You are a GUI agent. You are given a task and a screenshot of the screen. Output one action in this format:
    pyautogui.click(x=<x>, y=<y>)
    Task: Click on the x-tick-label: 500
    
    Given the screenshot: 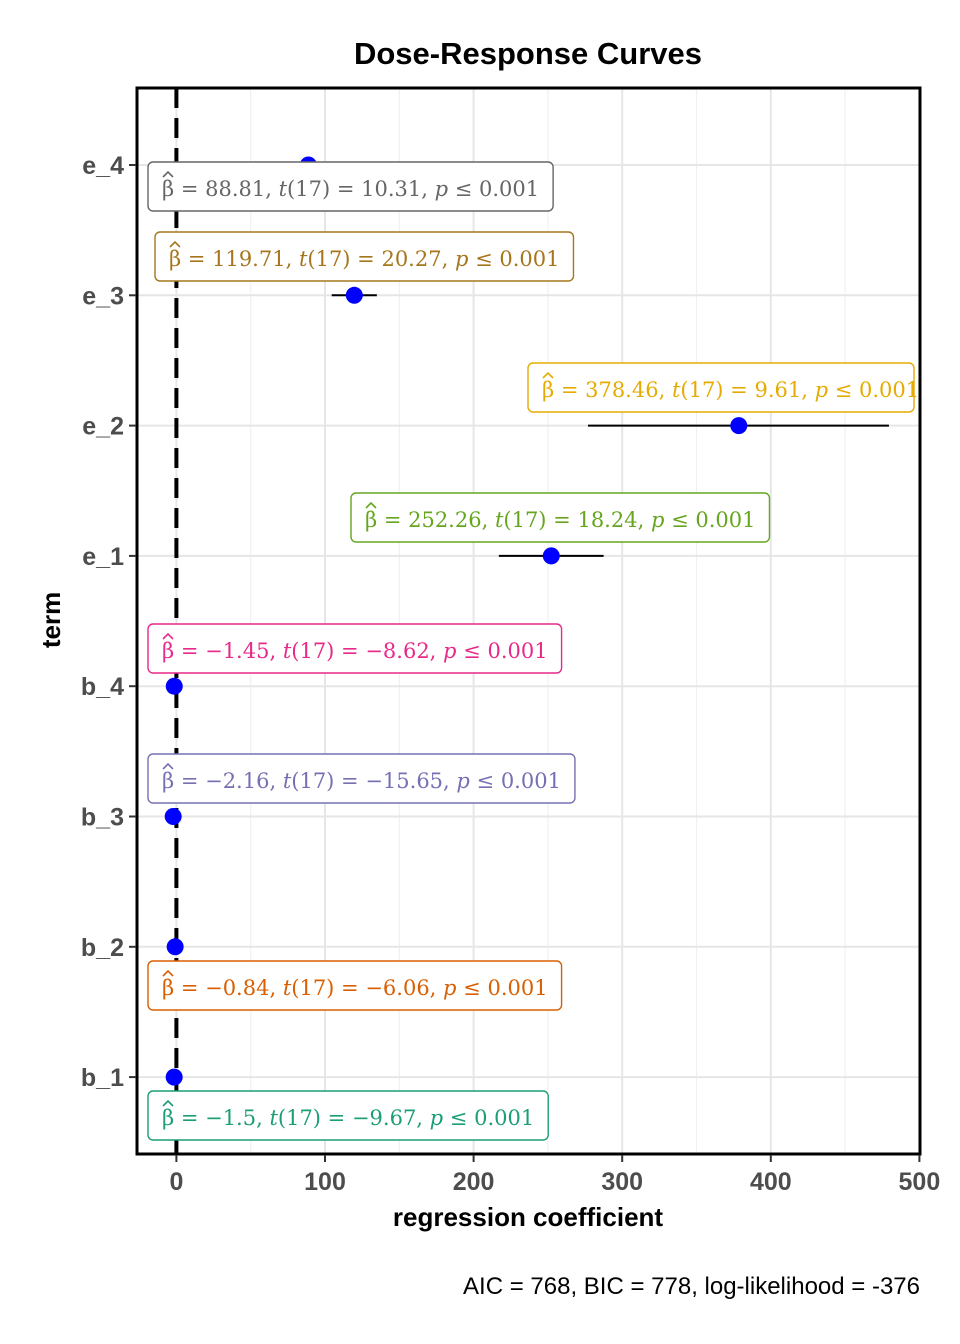 What is the action you would take?
    pyautogui.click(x=920, y=1182)
    